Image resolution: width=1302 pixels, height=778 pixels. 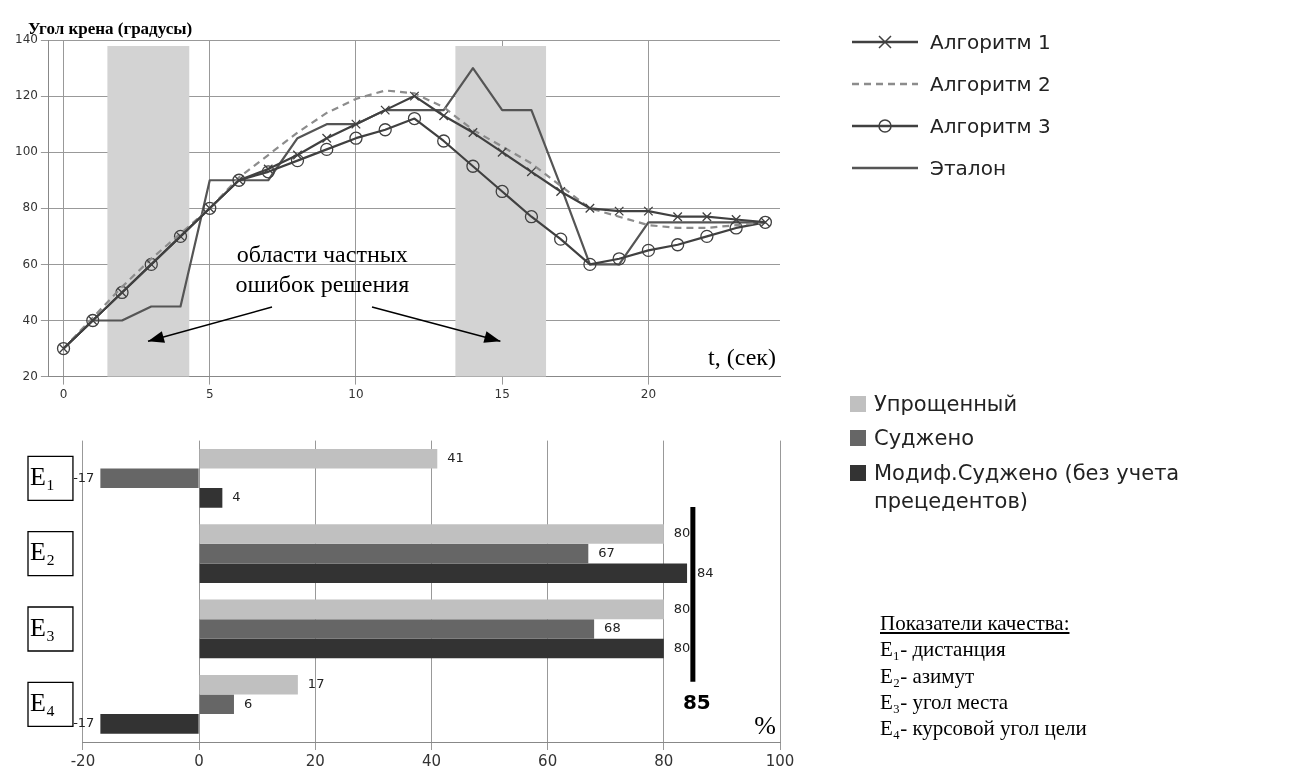 What do you see at coordinates (696, 701) in the screenshot?
I see `ref-line-label: 85` at bounding box center [696, 701].